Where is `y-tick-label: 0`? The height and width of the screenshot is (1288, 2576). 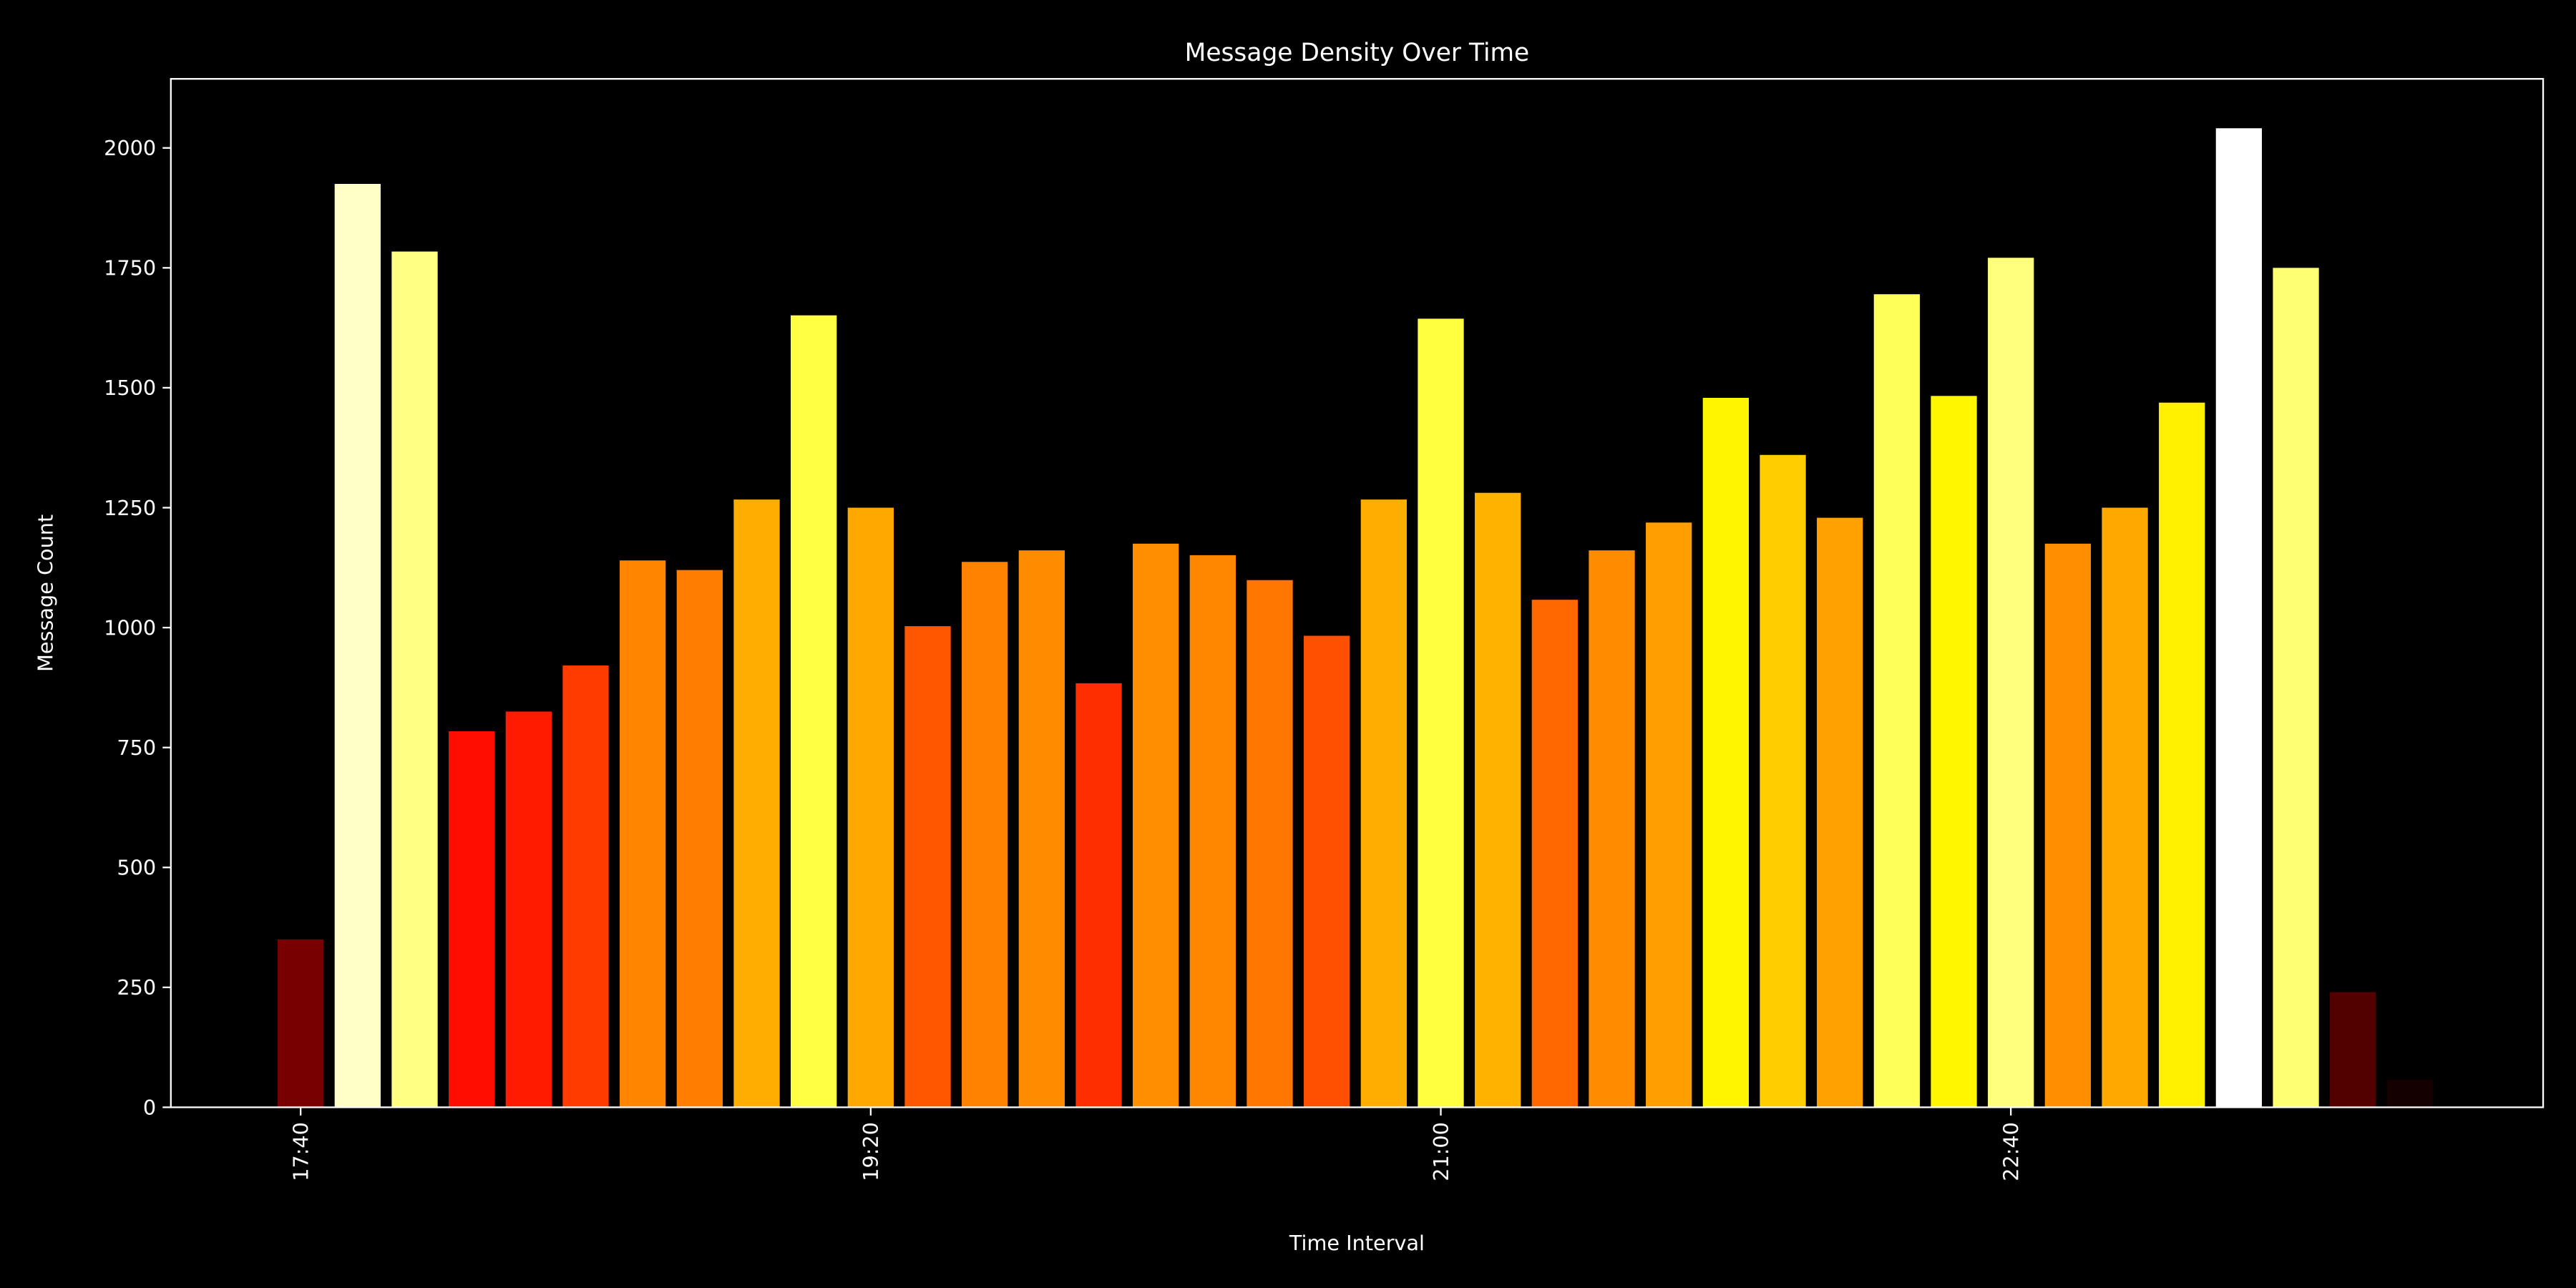 y-tick-label: 0 is located at coordinates (149, 1108).